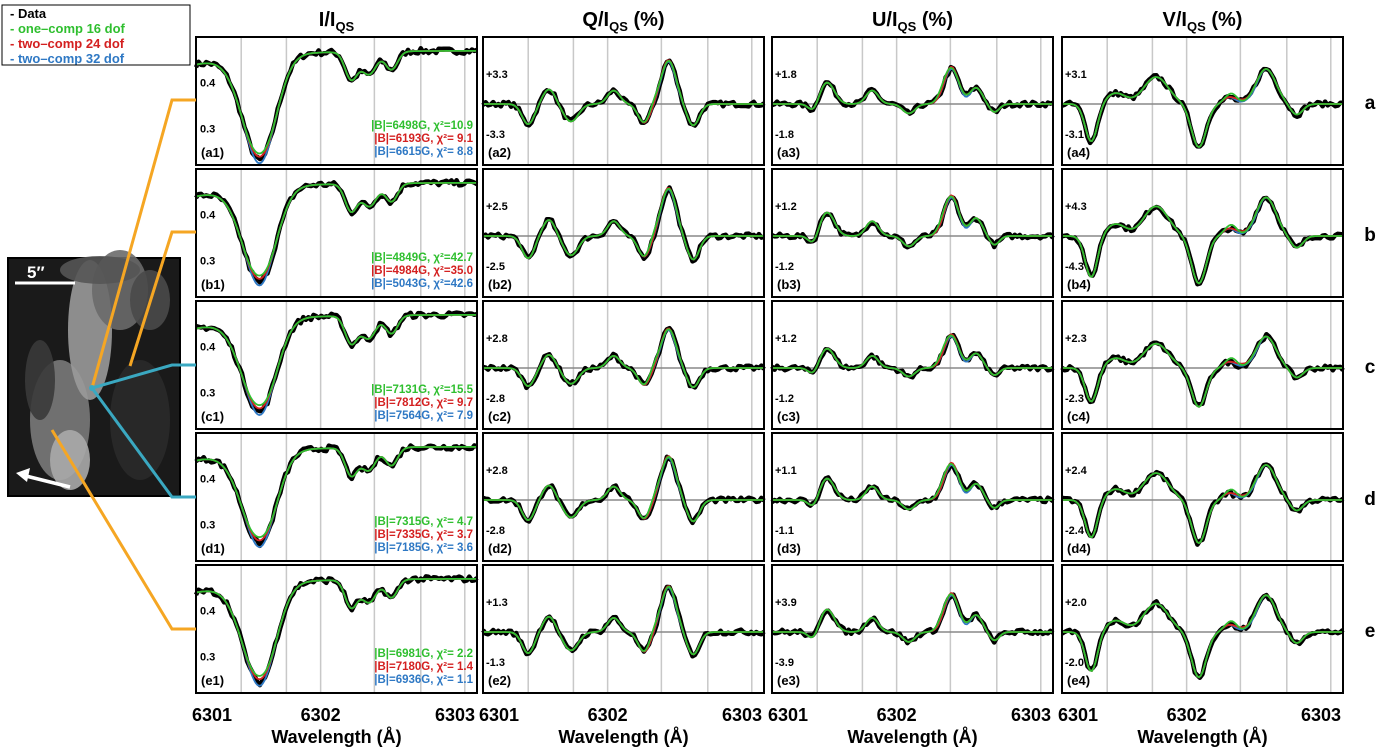 The image size is (1383, 750). Describe the element at coordinates (68, 28) in the screenshot. I see `legend-entry: - one–comp 16 dof` at that location.